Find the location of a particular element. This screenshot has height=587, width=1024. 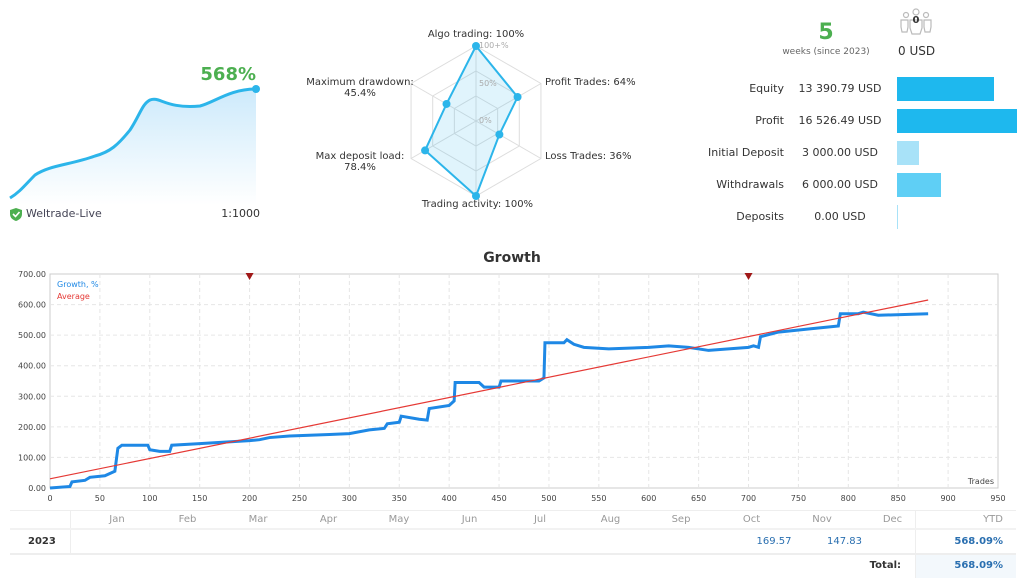

month-header: Oct is located at coordinates (751, 519).